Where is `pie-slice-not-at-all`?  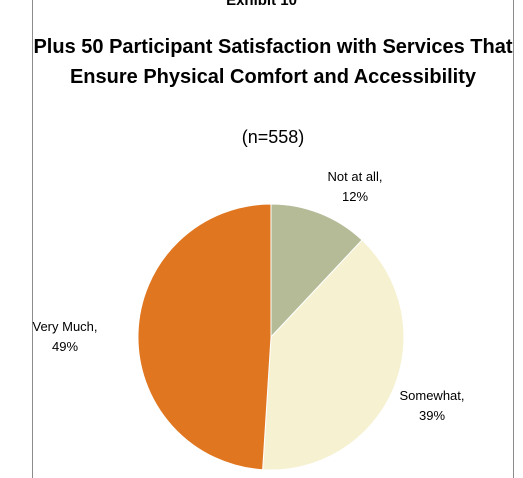
pie-slice-not-at-all is located at coordinates (316, 271).